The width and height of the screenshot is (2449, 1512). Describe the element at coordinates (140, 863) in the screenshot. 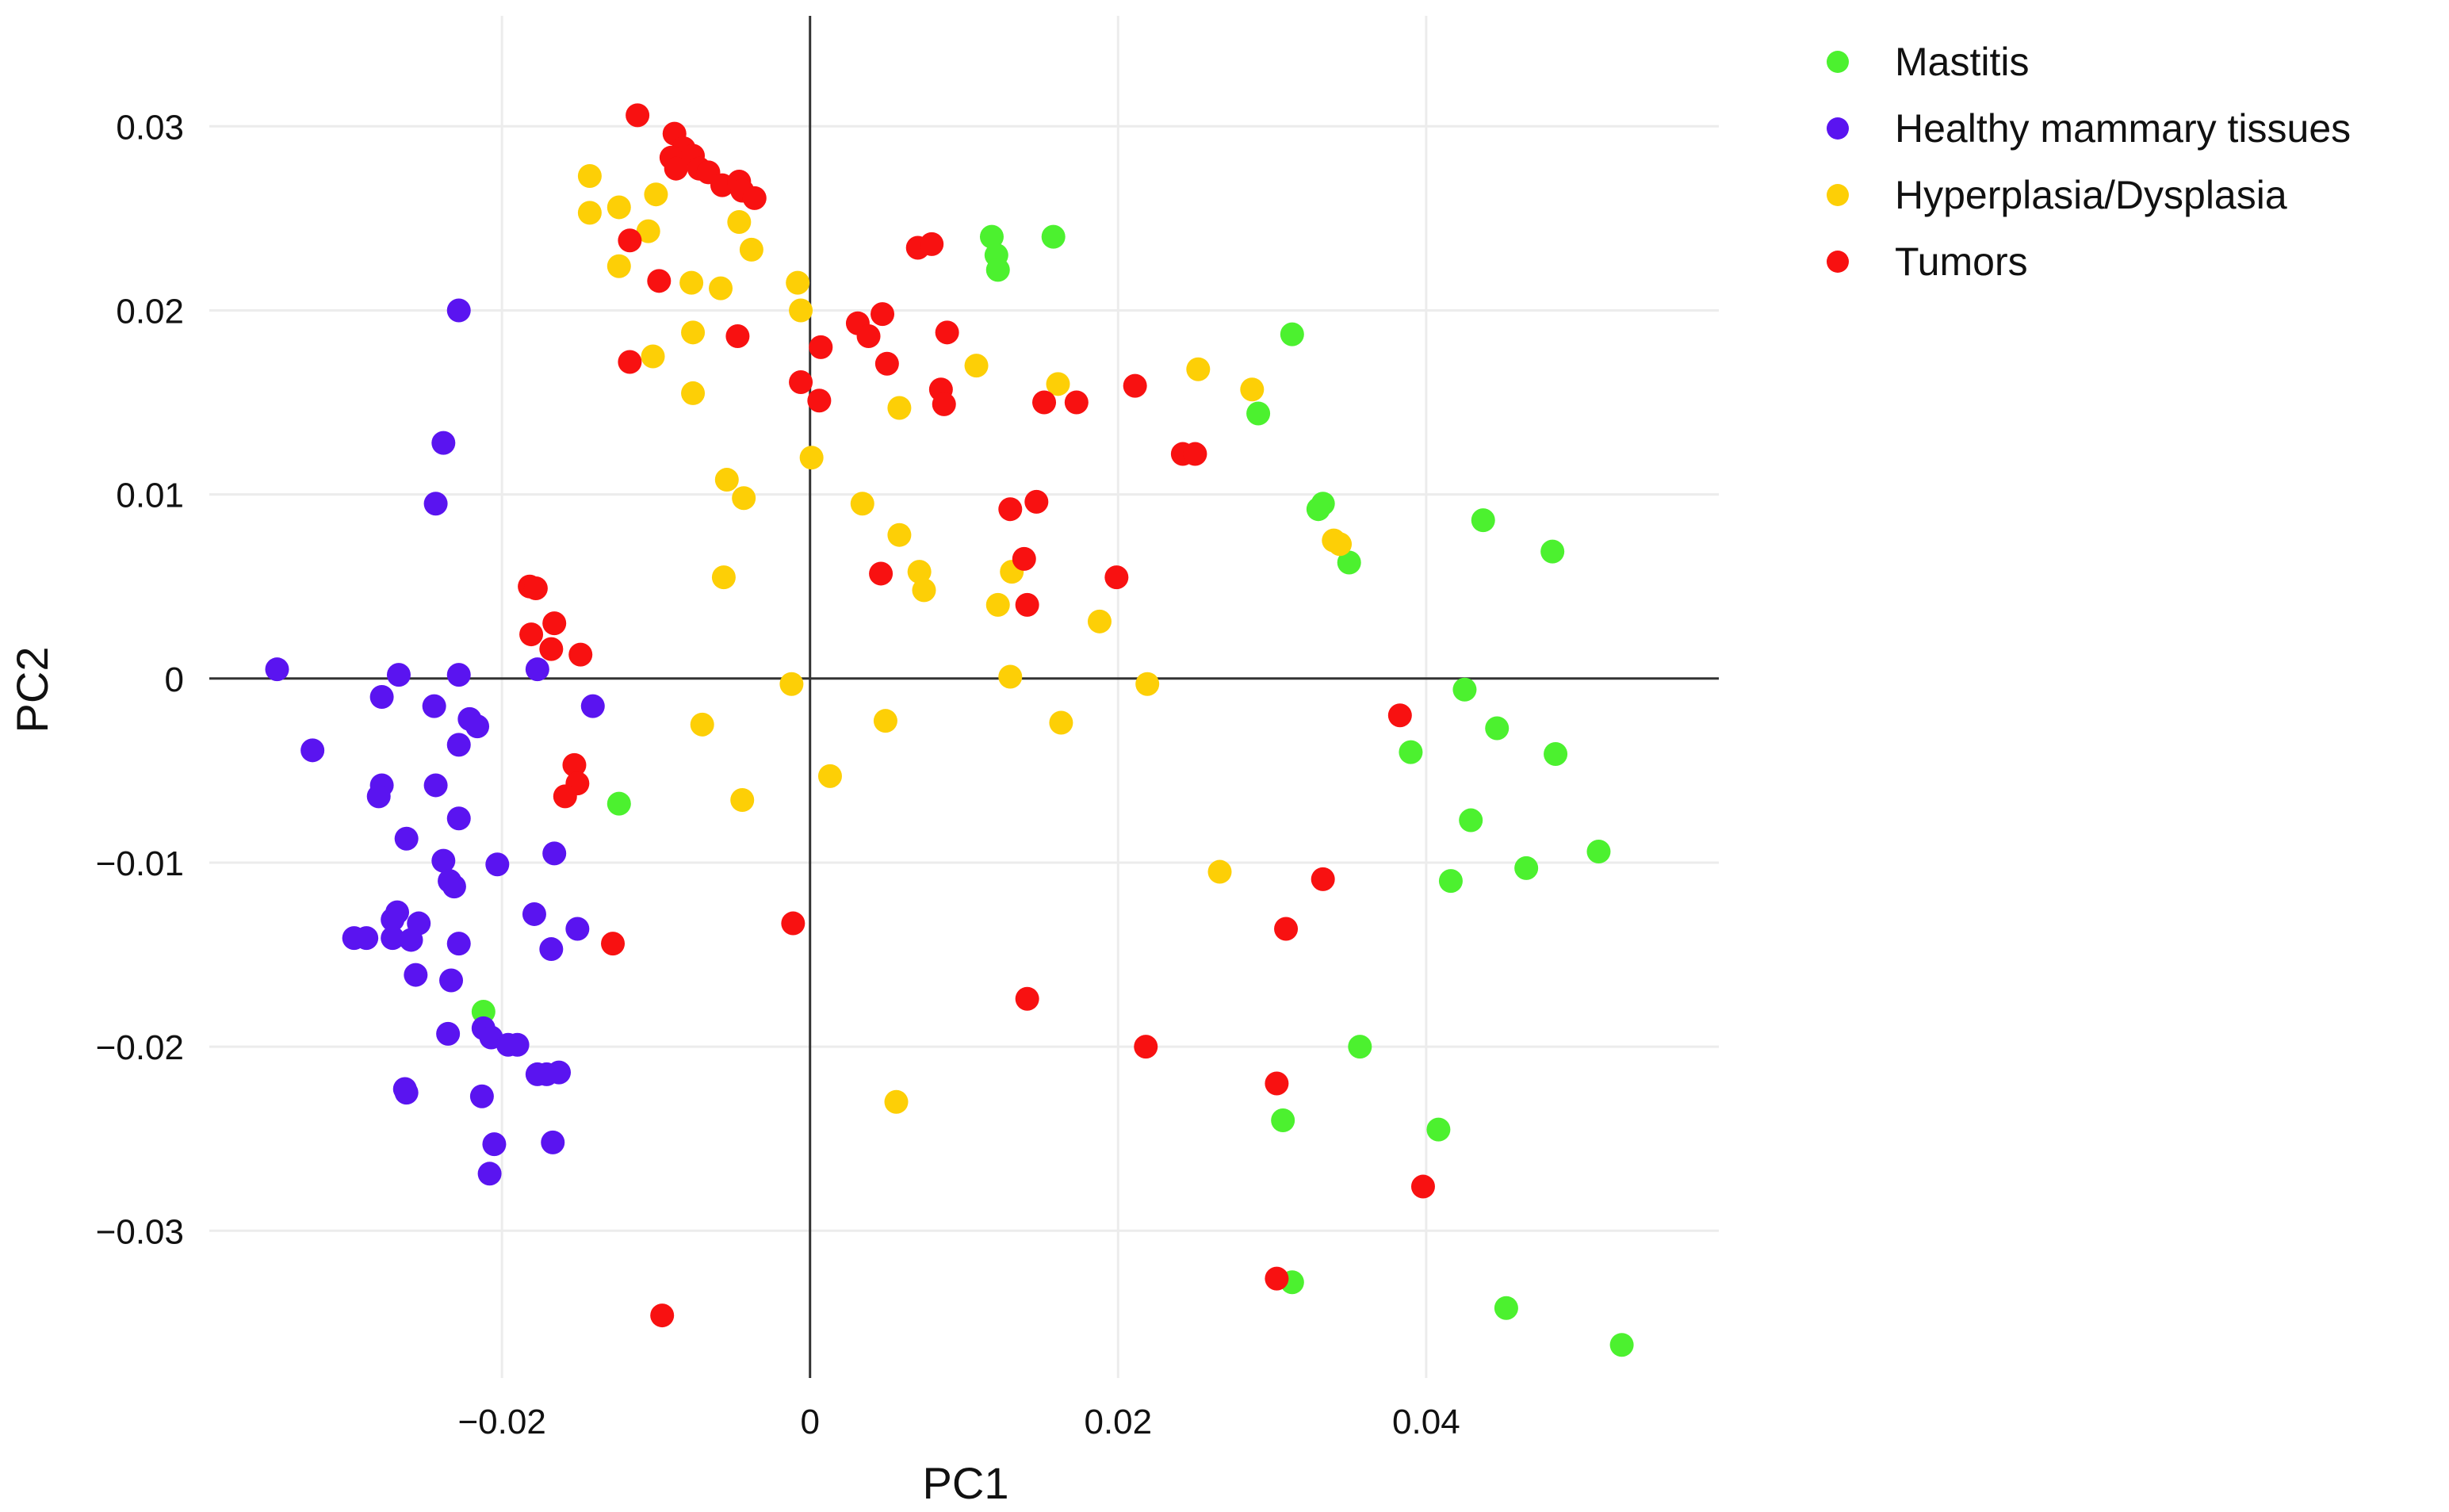

I see `y-tick-label: −0.01` at that location.